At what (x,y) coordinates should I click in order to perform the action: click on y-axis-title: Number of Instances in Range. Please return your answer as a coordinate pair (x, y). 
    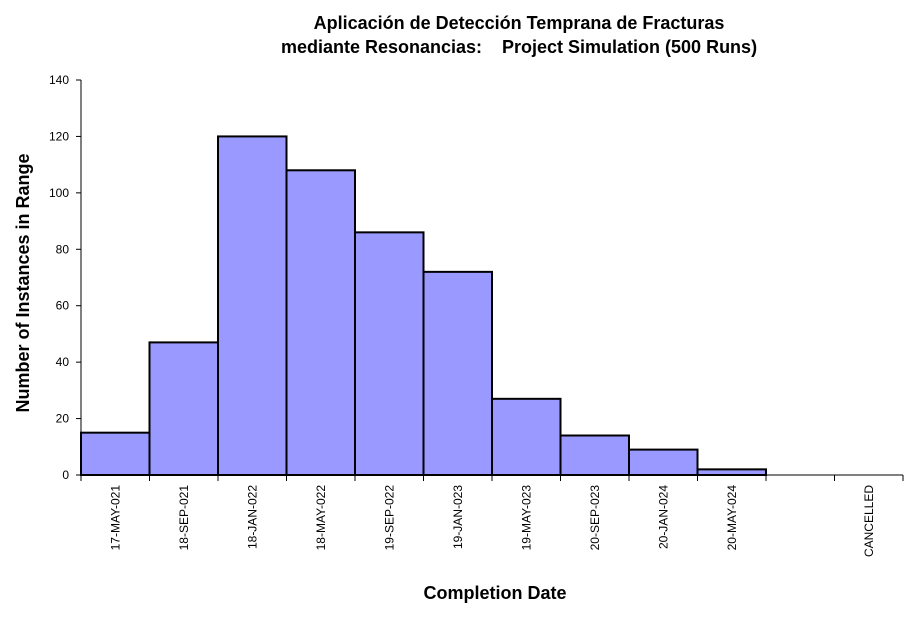
    Looking at the image, I should click on (23, 282).